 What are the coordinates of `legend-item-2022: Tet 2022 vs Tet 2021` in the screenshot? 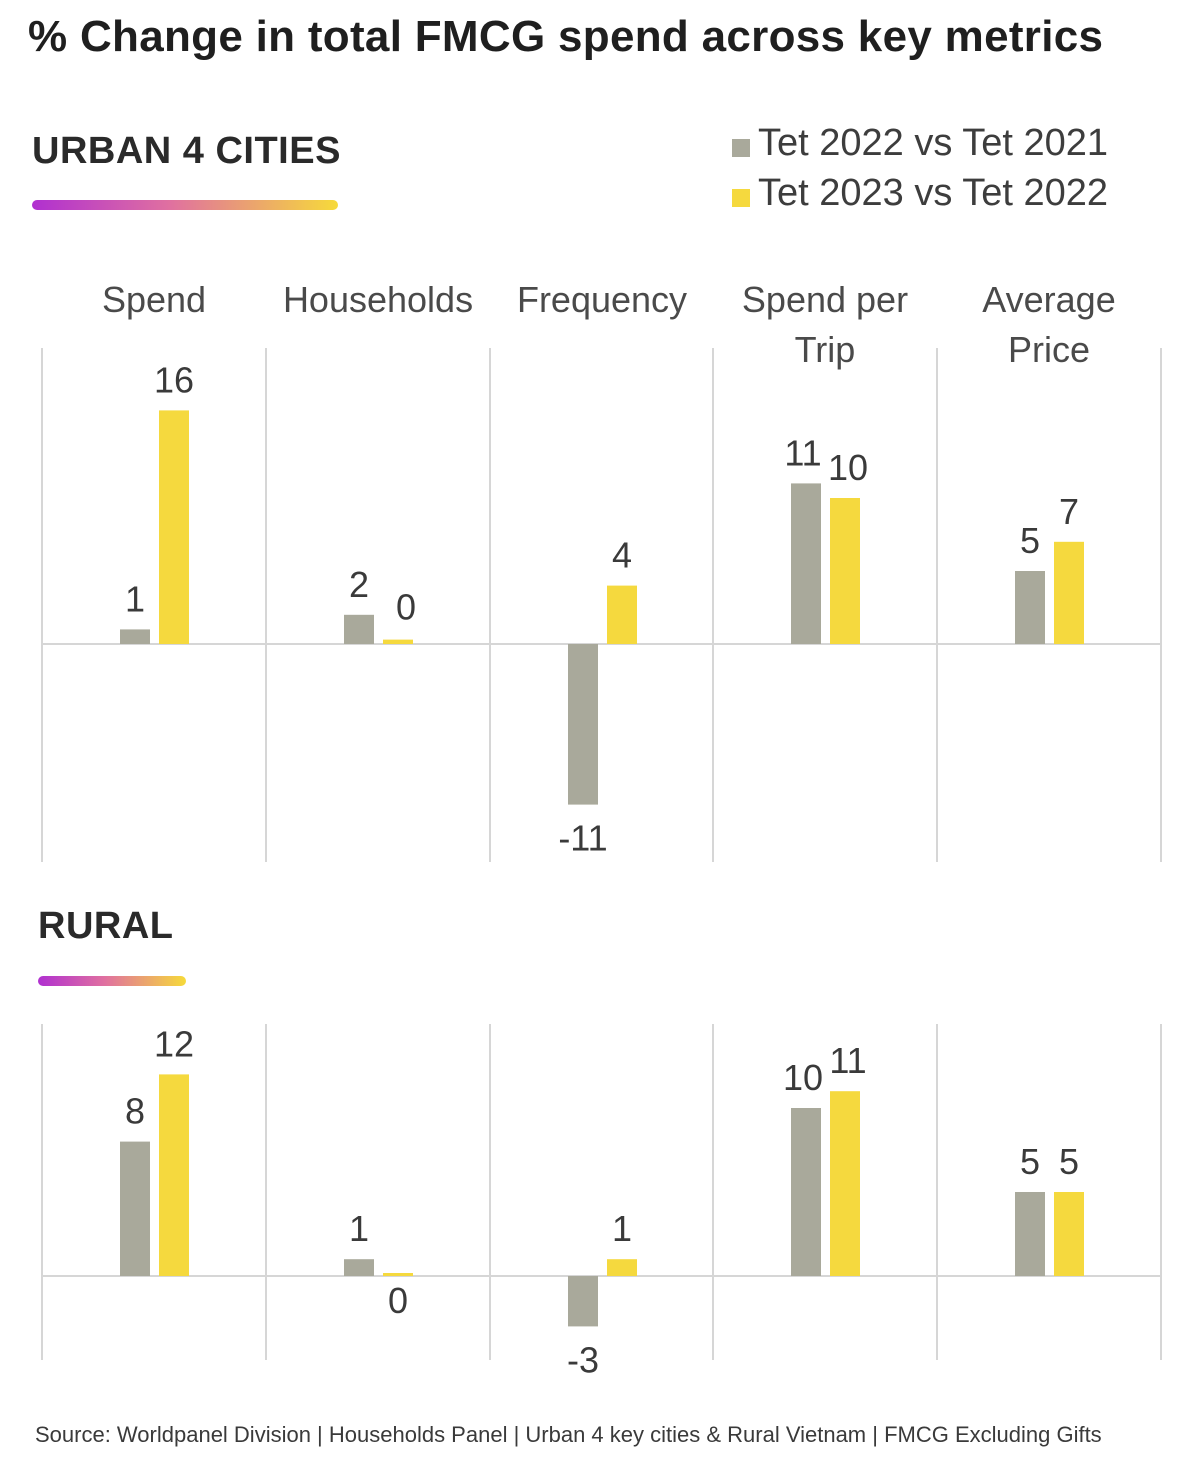 It's located at (920, 143).